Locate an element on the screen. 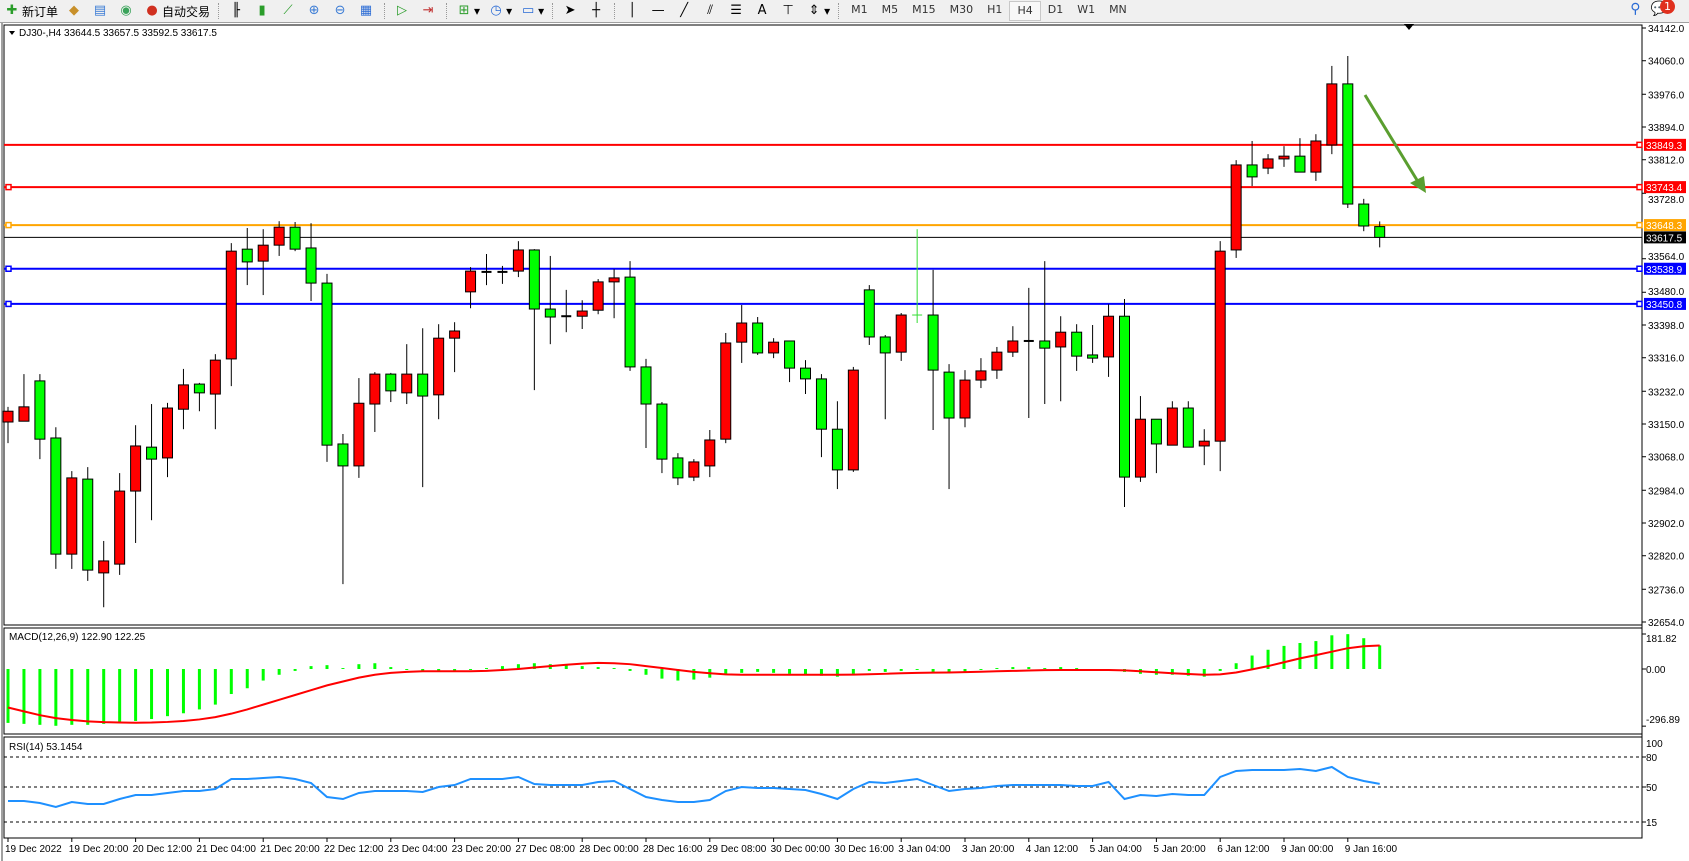 The height and width of the screenshot is (861, 1689). templates-button: ▭ ▾ is located at coordinates (533, 10).